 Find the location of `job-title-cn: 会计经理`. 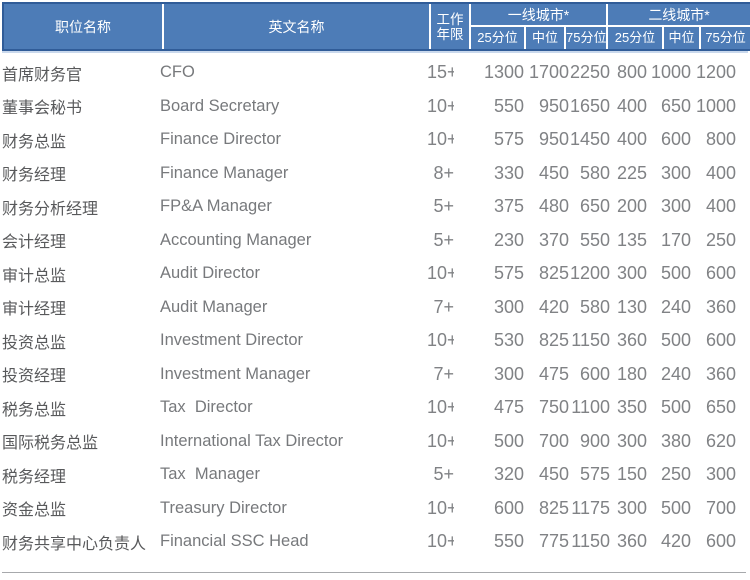

job-title-cn: 会计经理 is located at coordinates (34, 243).